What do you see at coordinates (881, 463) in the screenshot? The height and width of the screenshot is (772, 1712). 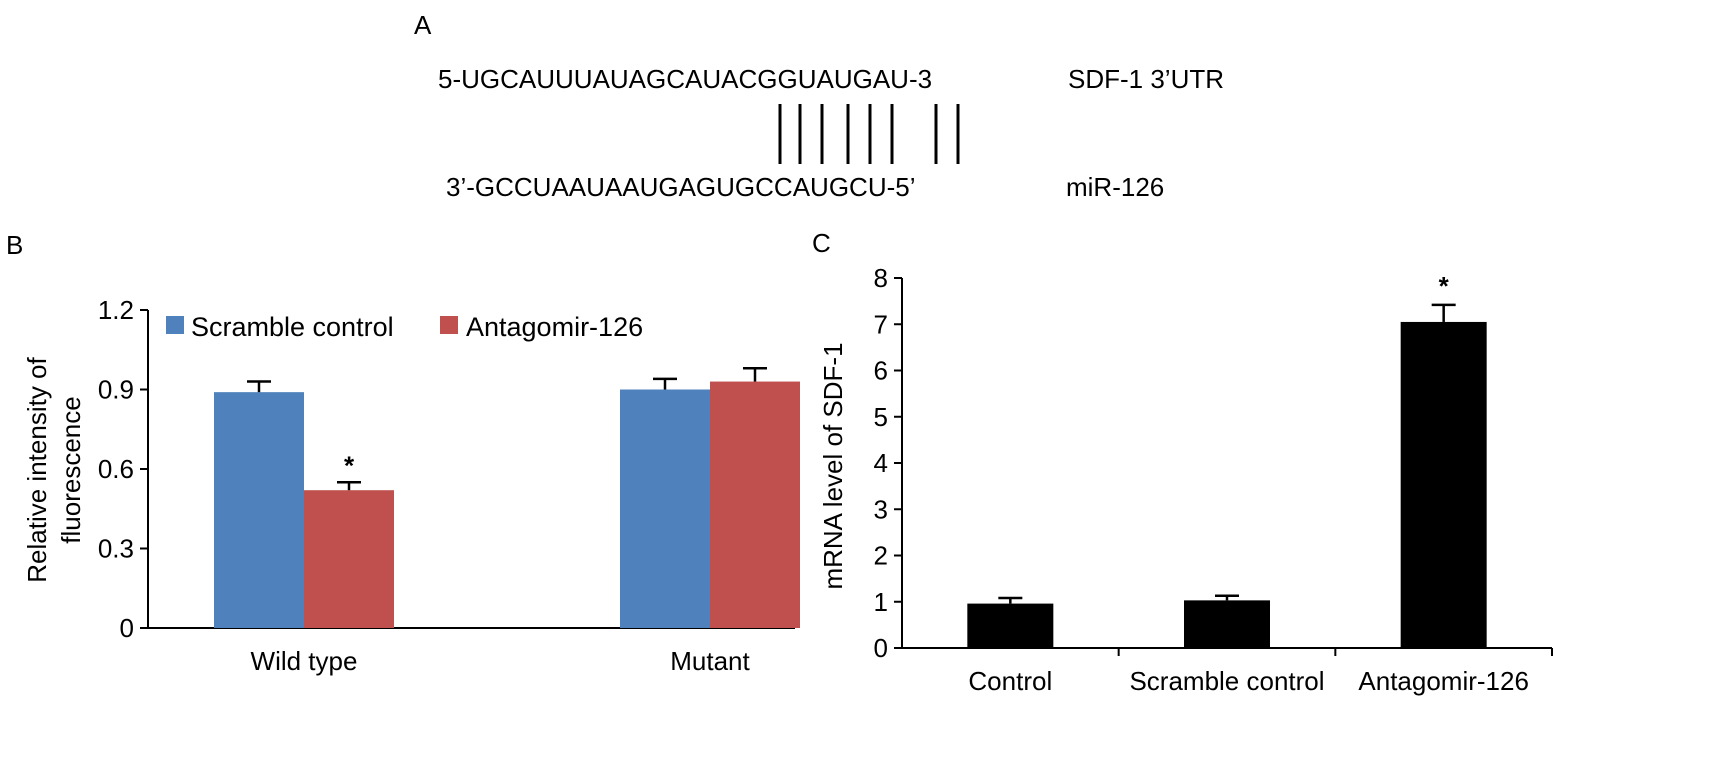 I see `panel-c-y-tick-label: 4` at bounding box center [881, 463].